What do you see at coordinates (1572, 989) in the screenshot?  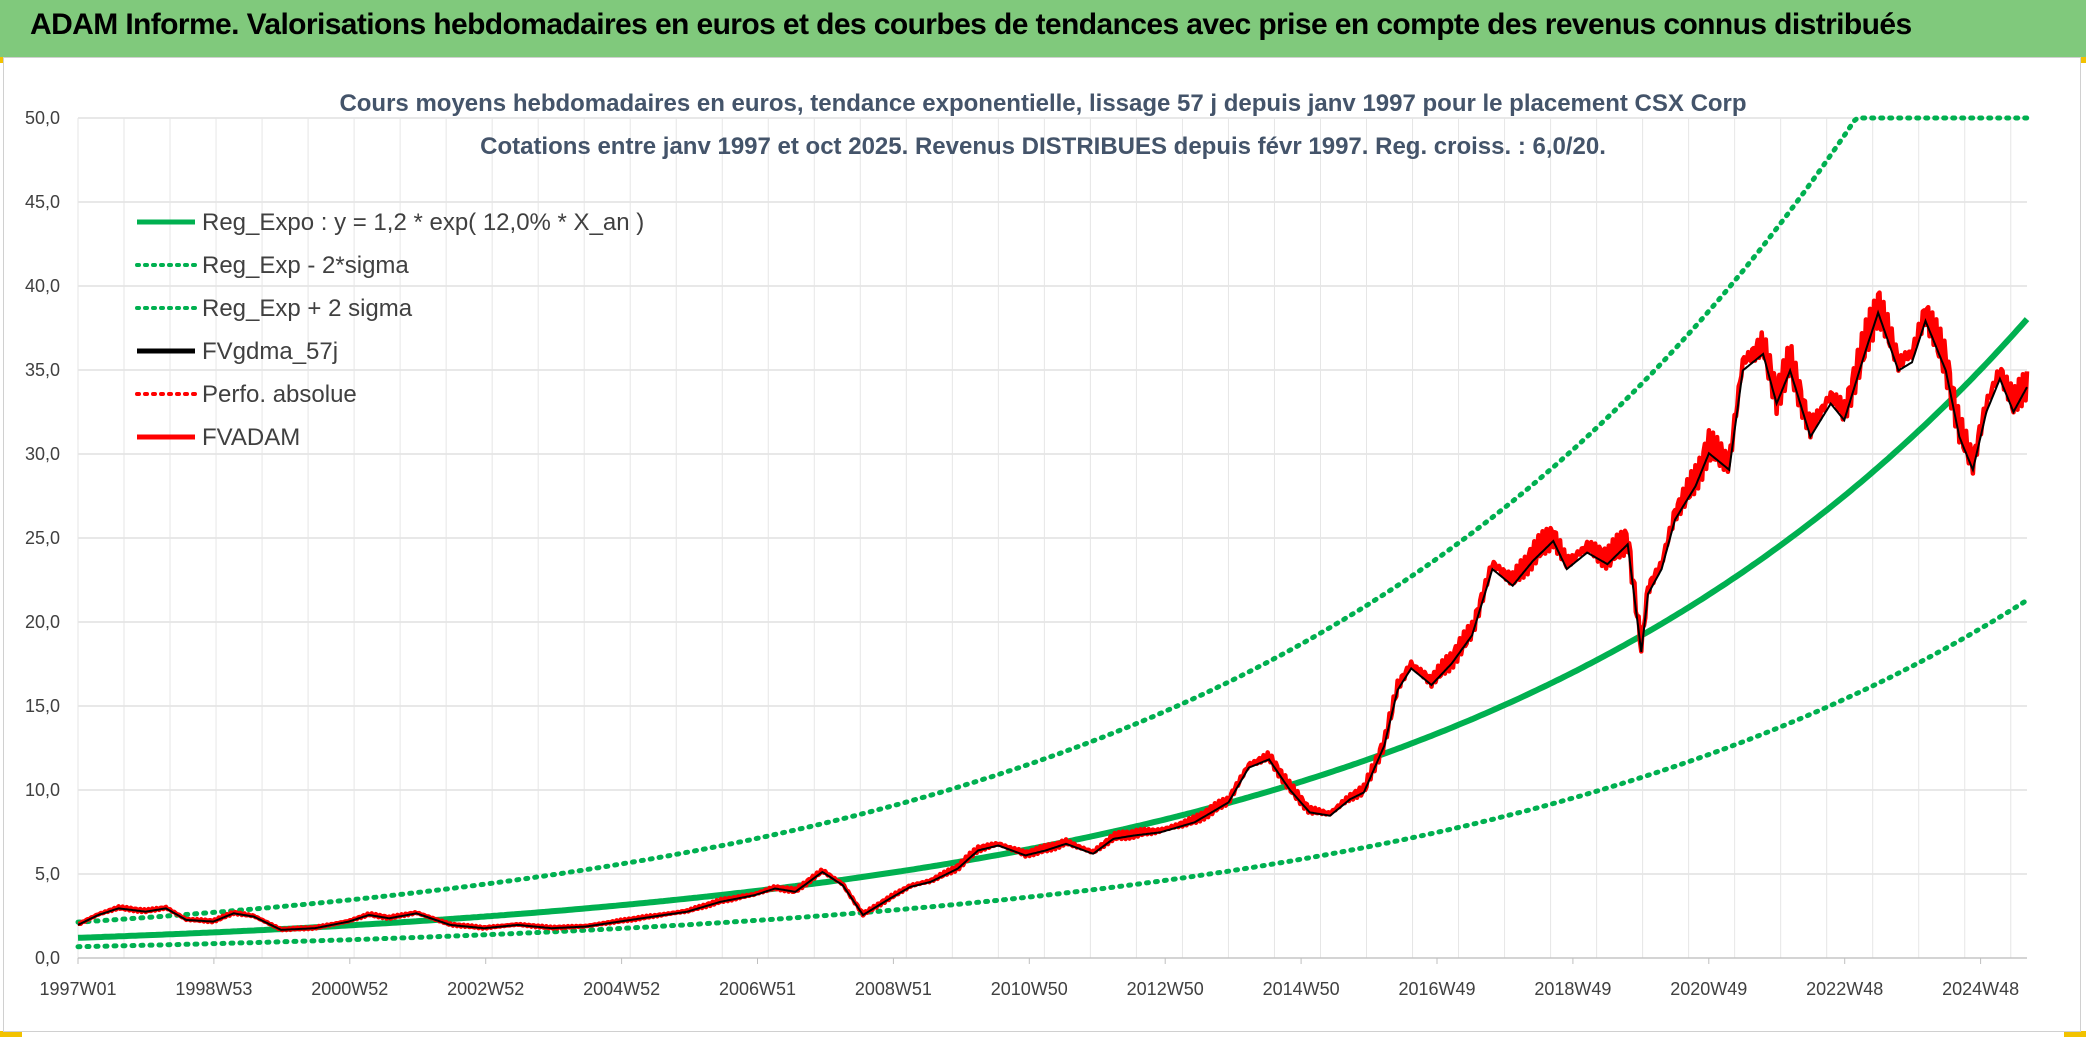 I see `x-tick-label: 2018W49` at bounding box center [1572, 989].